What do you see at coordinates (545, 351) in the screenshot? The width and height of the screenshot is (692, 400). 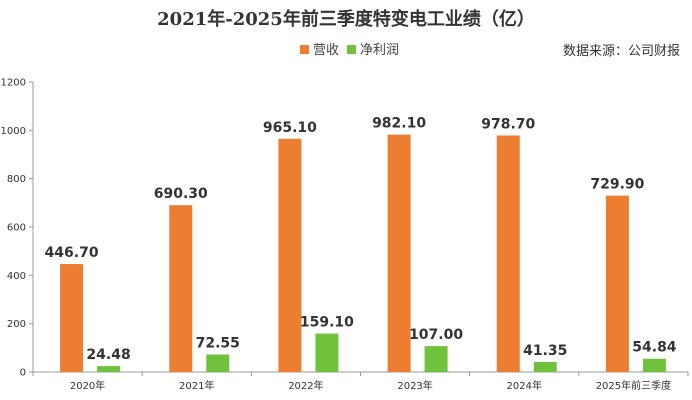 I see `data-label-net-profit: 41.35` at bounding box center [545, 351].